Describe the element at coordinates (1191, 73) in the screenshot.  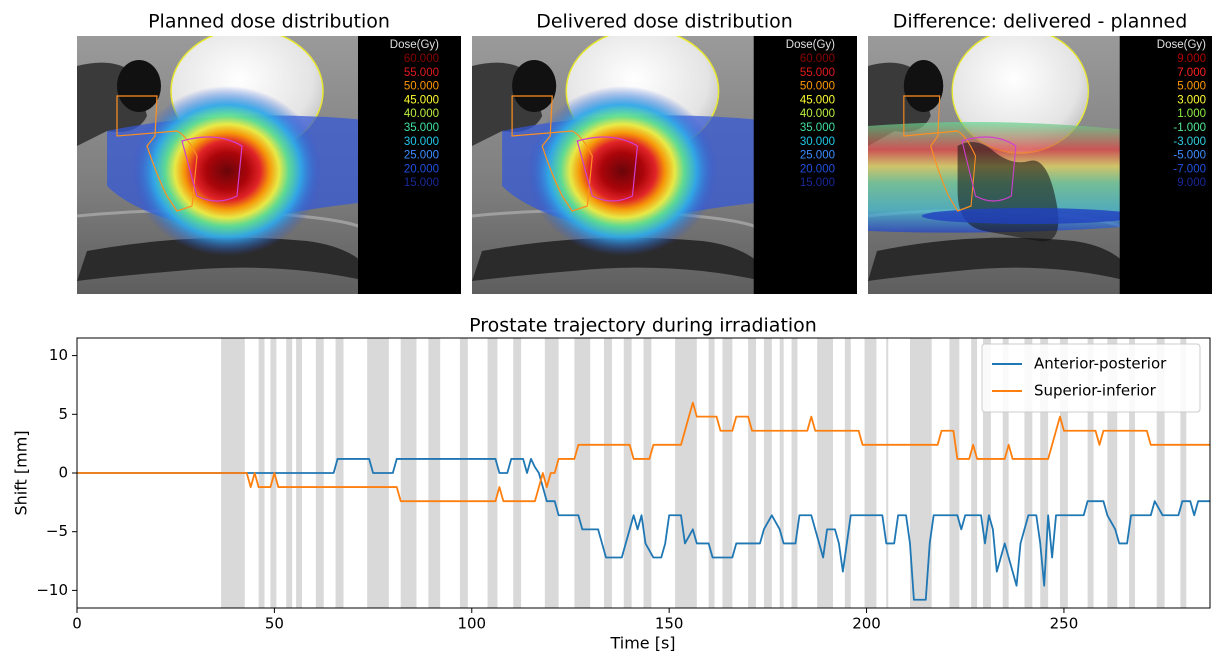
I see `colorbar-label: 7.000` at that location.